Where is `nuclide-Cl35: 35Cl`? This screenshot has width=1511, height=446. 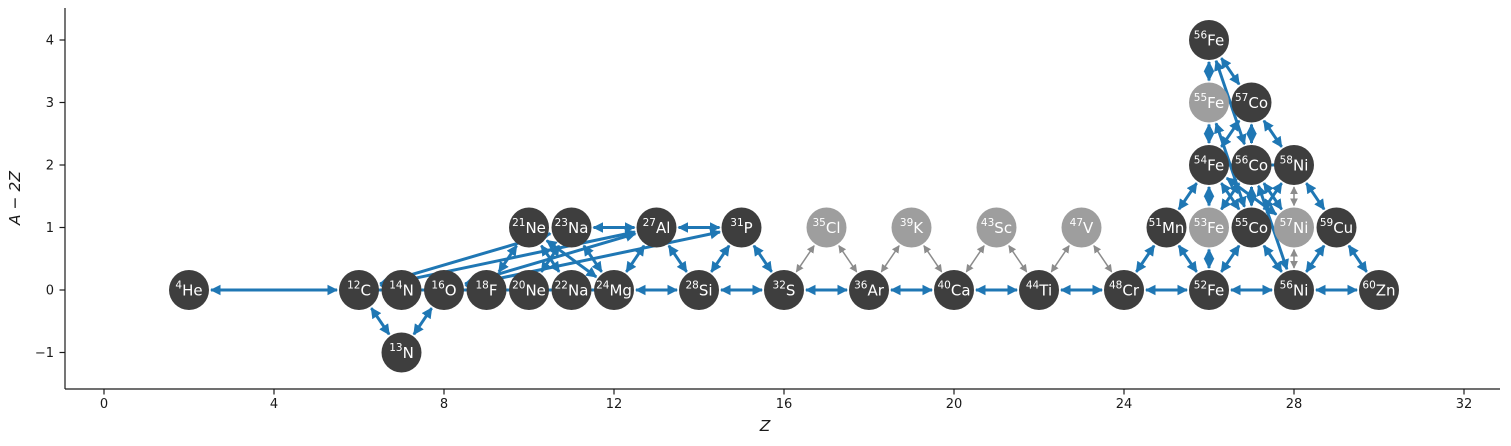 nuclide-Cl35: 35Cl is located at coordinates (826, 227).